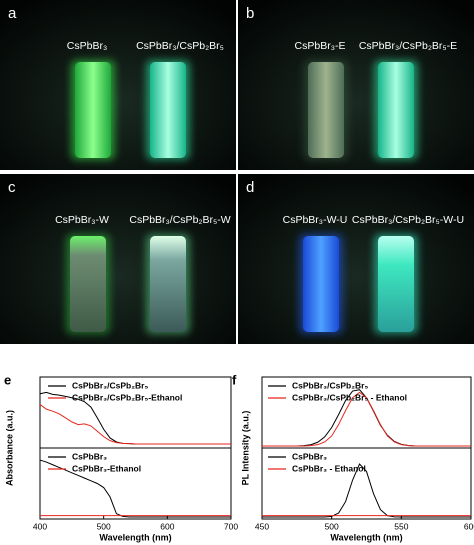 The width and height of the screenshot is (474, 545). I want to click on photo-caption: CsPbBr₃-W-U, so click(315, 220).